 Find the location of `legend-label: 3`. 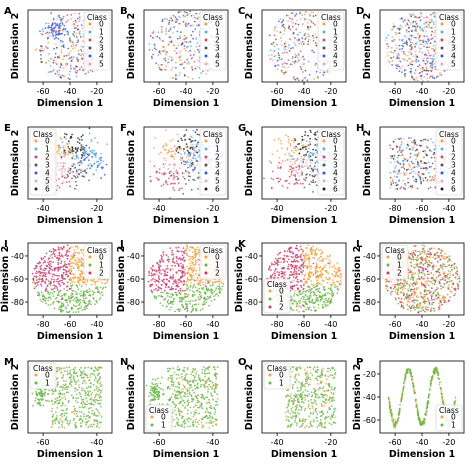

legend-label: 3 is located at coordinates (47, 165).